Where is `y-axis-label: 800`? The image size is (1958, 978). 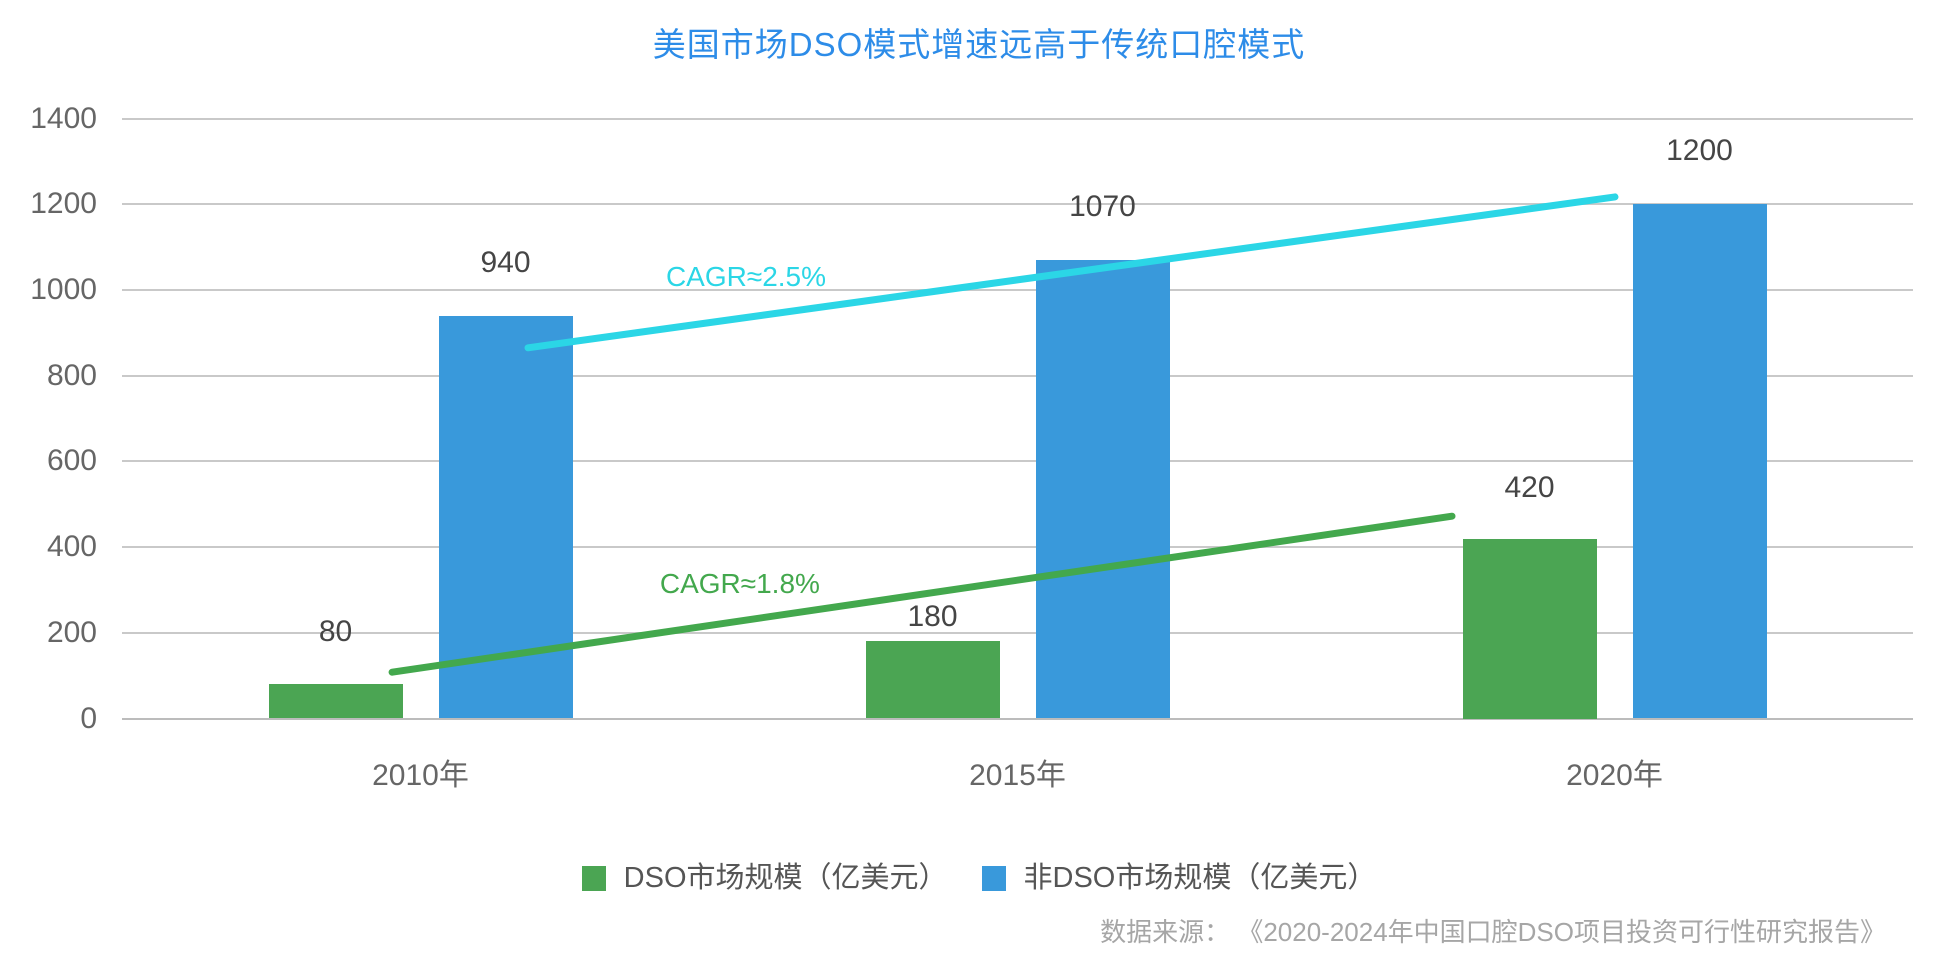 y-axis-label: 800 is located at coordinates (71, 375).